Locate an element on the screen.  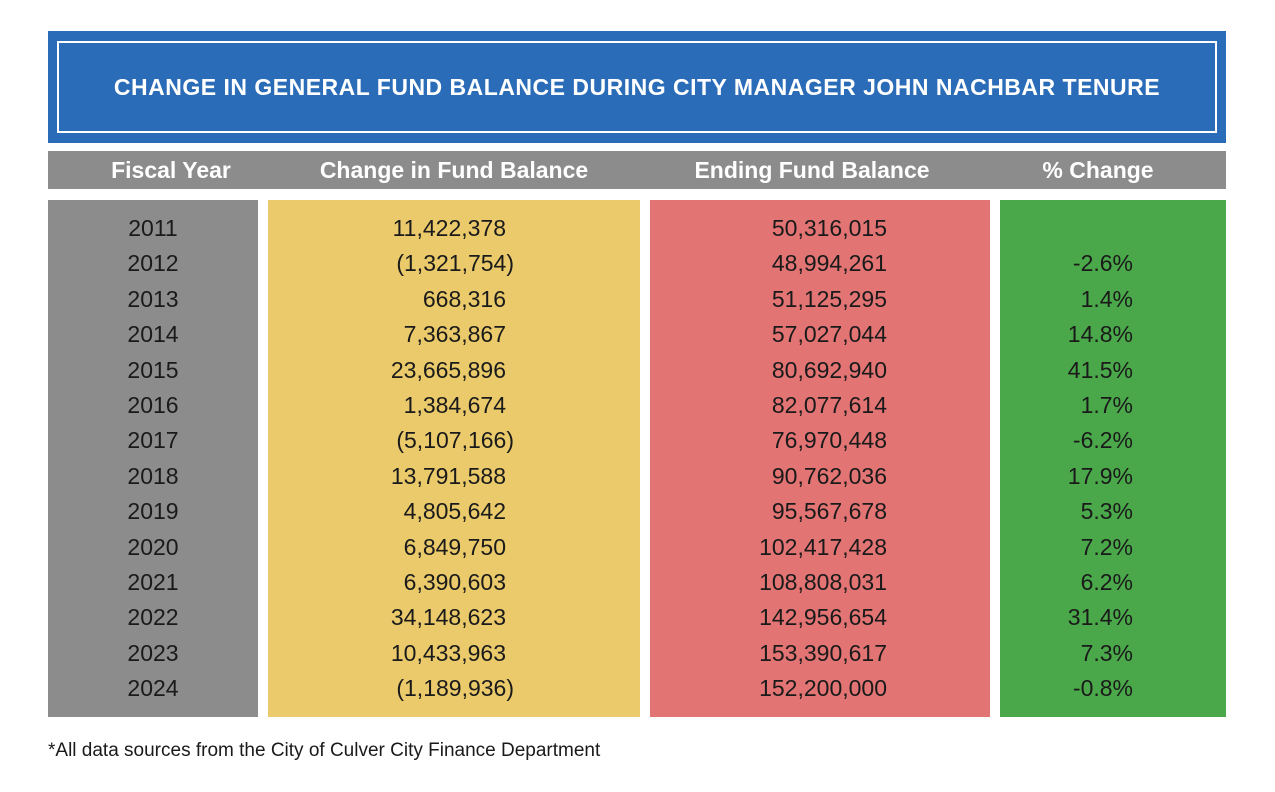
change-in-fund-balance-cell: 6,849,750 is located at coordinates (454, 546).